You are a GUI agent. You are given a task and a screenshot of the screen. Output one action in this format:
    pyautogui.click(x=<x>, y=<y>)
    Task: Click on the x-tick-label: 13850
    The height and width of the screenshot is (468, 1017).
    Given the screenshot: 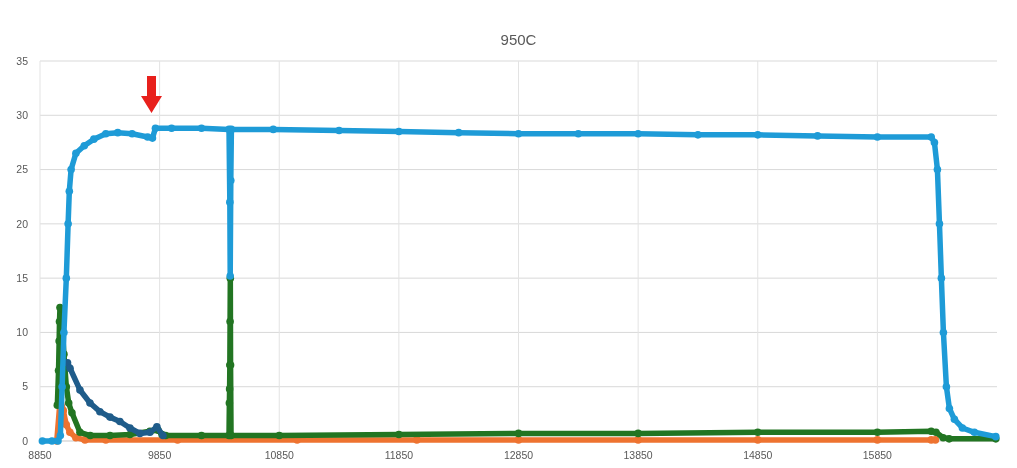 What is the action you would take?
    pyautogui.click(x=638, y=455)
    